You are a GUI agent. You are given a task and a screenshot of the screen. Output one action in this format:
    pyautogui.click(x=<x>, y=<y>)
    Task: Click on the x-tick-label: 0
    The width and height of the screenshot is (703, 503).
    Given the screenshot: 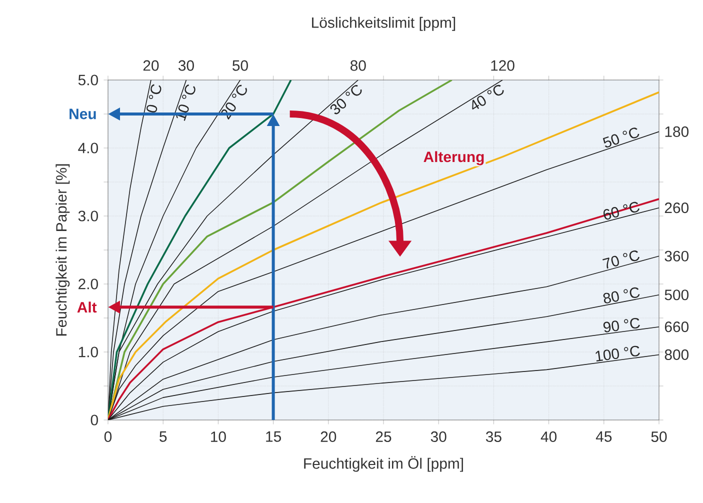 What is the action you would take?
    pyautogui.click(x=108, y=436)
    